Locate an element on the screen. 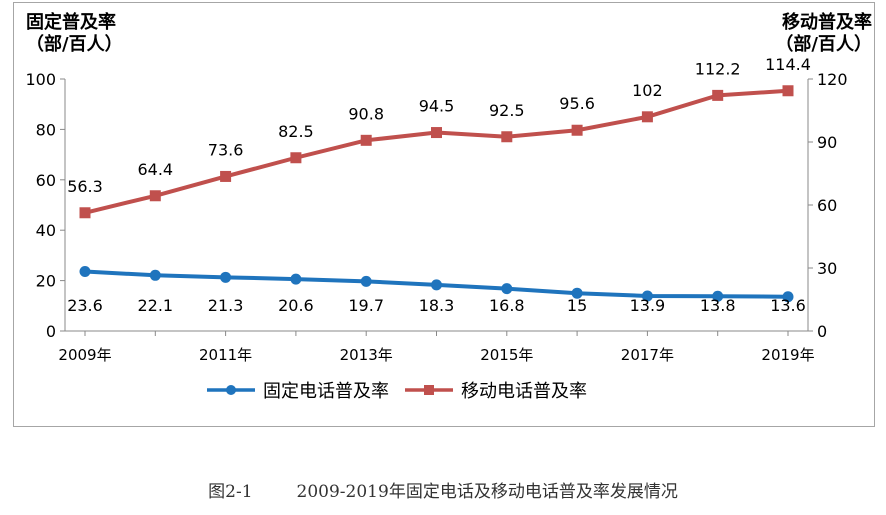 The image size is (886, 515). legend-item-mobile: 移动电话普及率 is located at coordinates (495, 390).